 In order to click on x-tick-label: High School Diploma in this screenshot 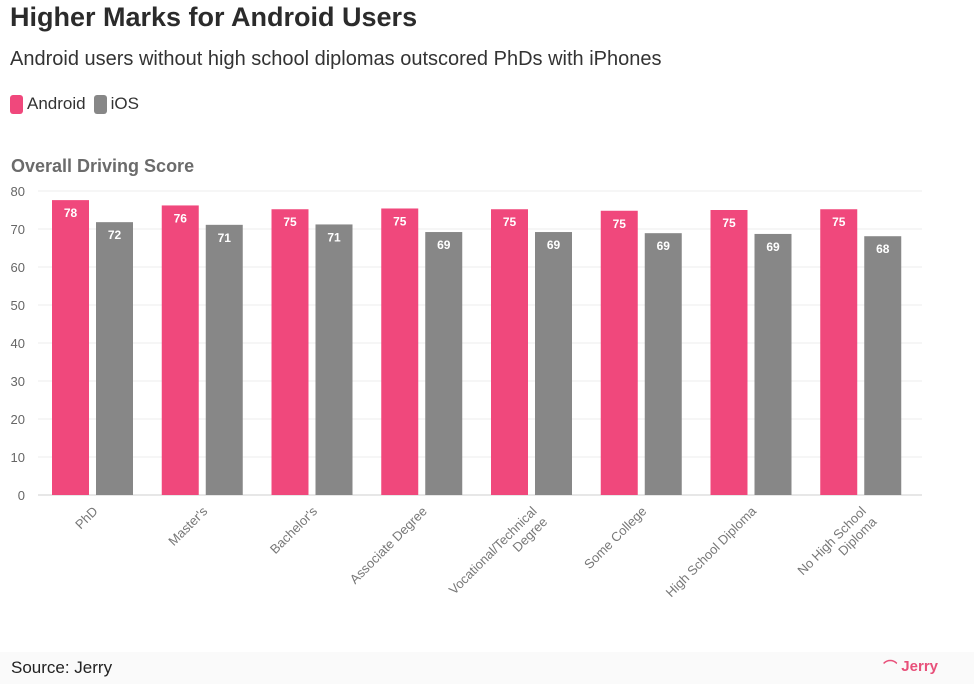, I will do `click(711, 551)`.